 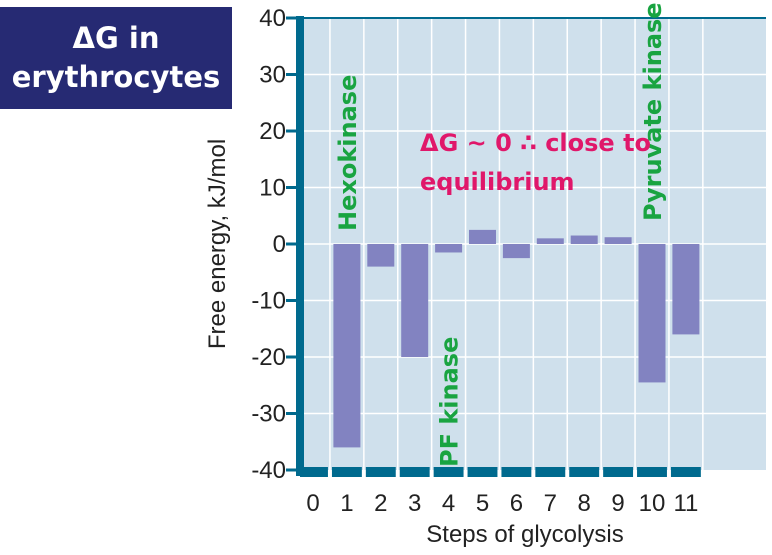 I want to click on y-tick-label: -10, so click(x=268, y=301).